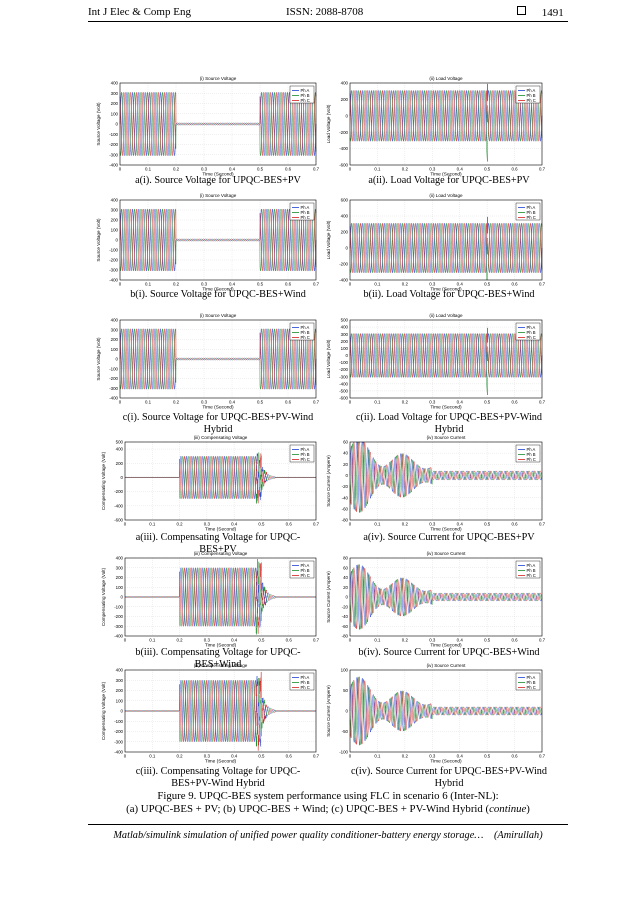  What do you see at coordinates (115, 230) in the screenshot?
I see `y-tick-label: 100` at bounding box center [115, 230].